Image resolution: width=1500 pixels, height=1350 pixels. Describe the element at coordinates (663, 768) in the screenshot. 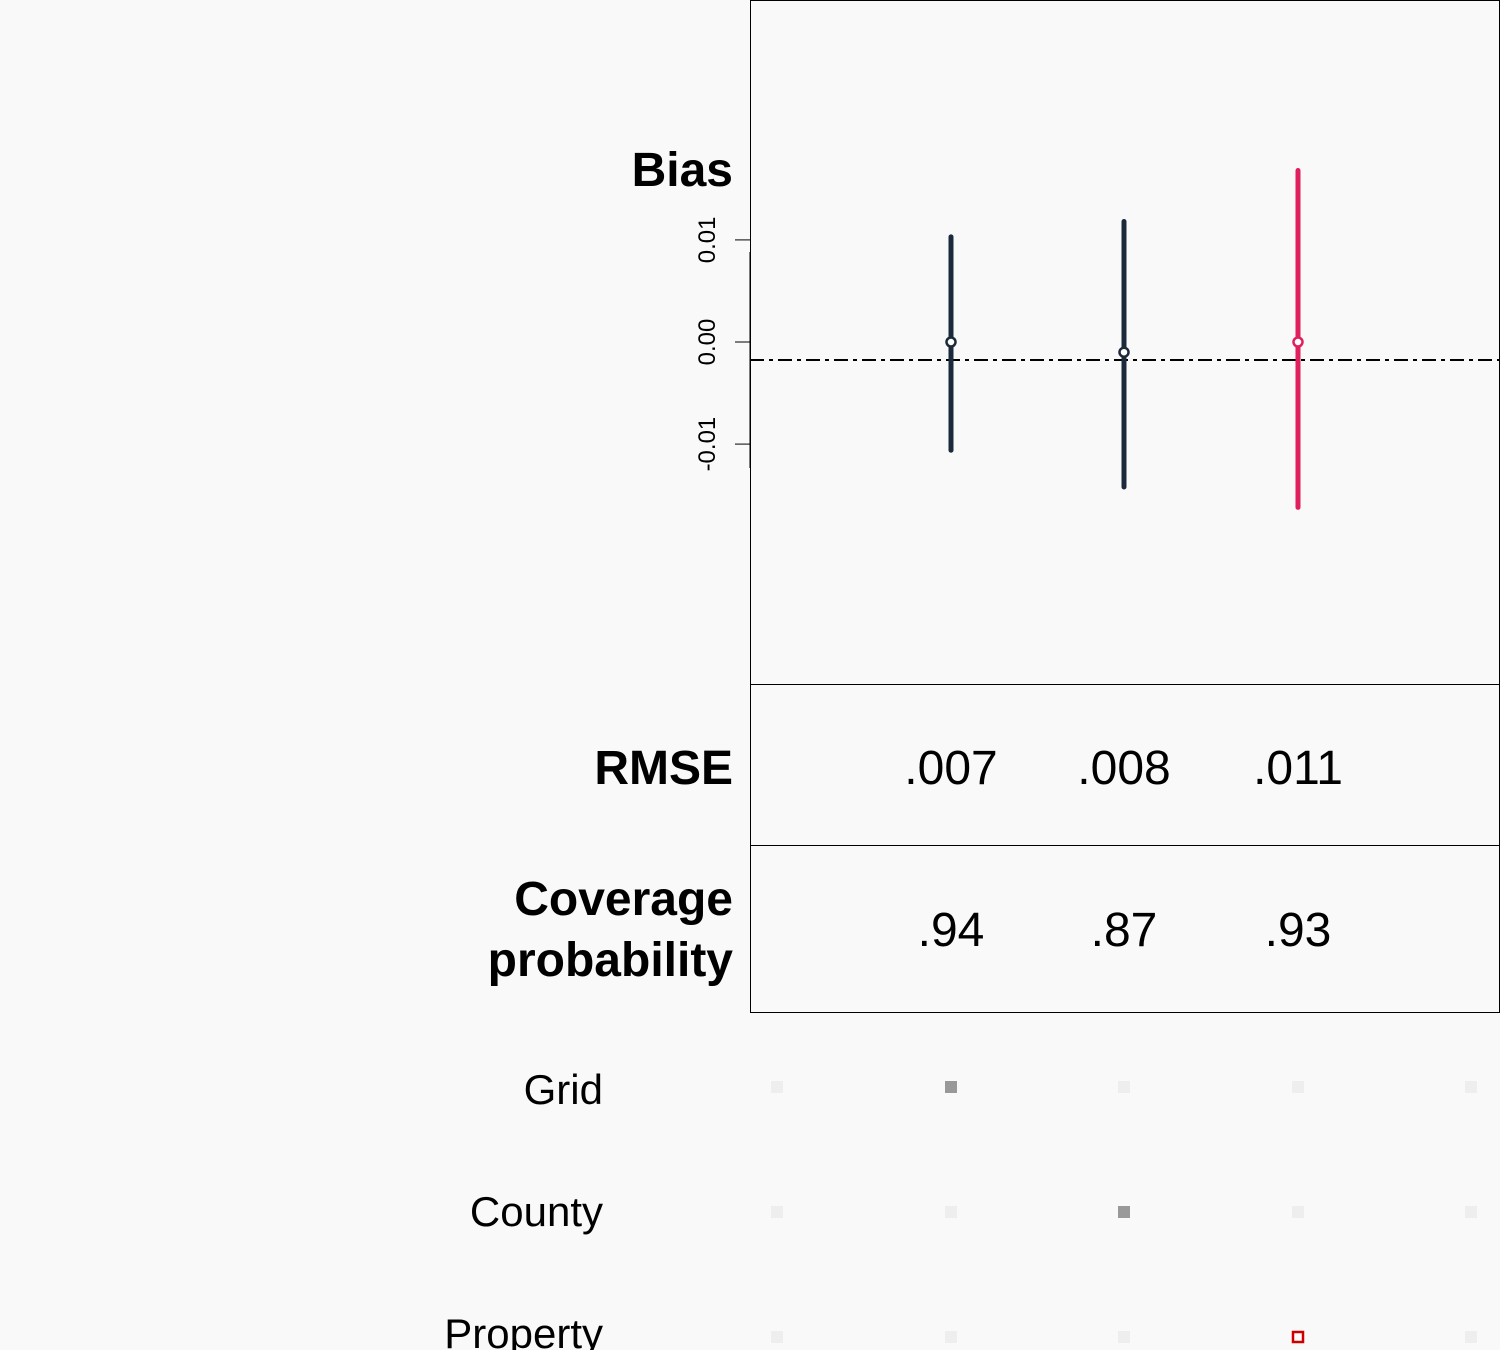

I see `rmse-title: RMSE` at that location.